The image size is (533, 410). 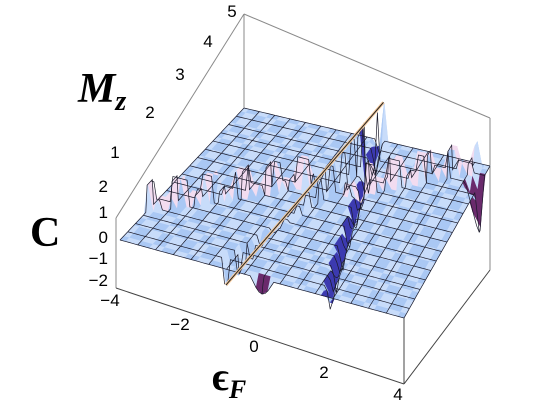 I want to click on z-tick-1: 1, so click(x=103, y=212).